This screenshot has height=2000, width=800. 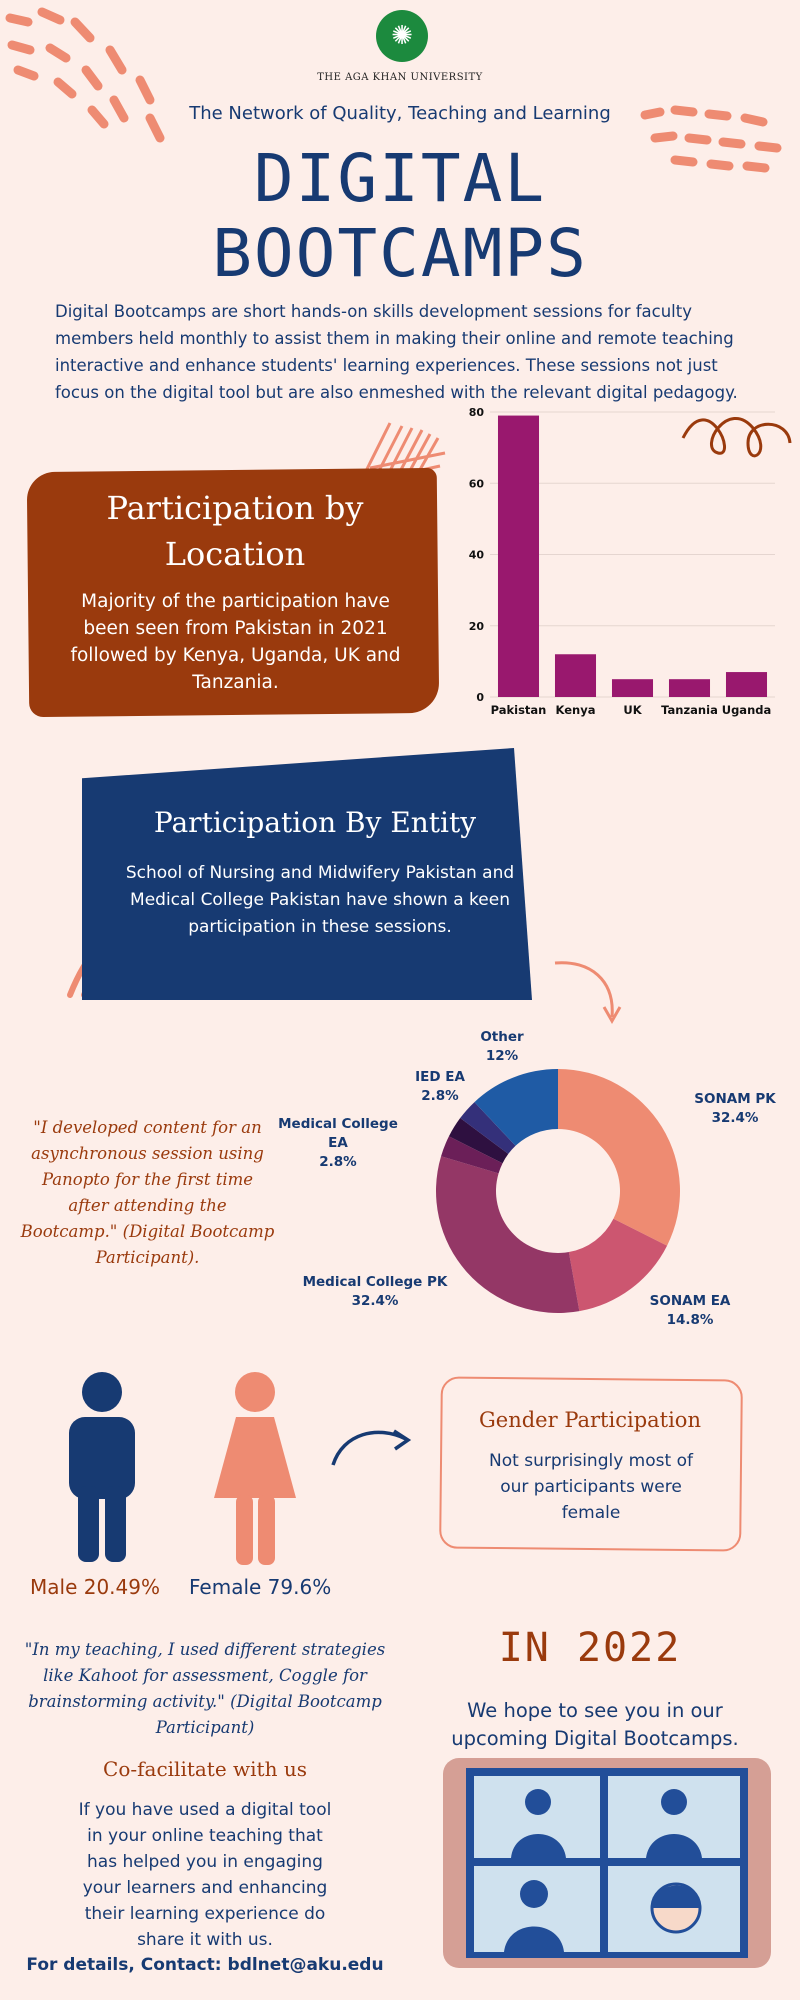 What do you see at coordinates (622, 561) in the screenshot?
I see `location-bar-chart: 0 20 40 60 80 Pakistan Kenya UK Tanzania Uganda` at bounding box center [622, 561].